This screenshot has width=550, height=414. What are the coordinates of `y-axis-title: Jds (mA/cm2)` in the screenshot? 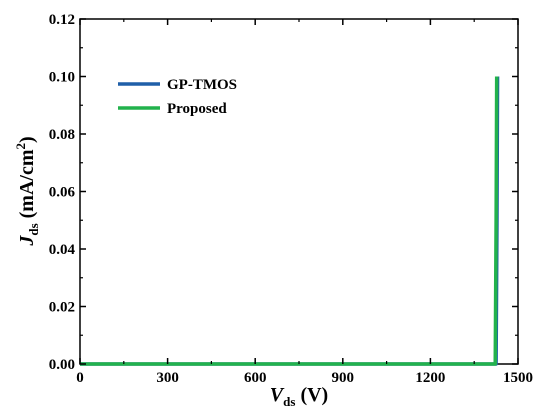 It's located at (27, 191).